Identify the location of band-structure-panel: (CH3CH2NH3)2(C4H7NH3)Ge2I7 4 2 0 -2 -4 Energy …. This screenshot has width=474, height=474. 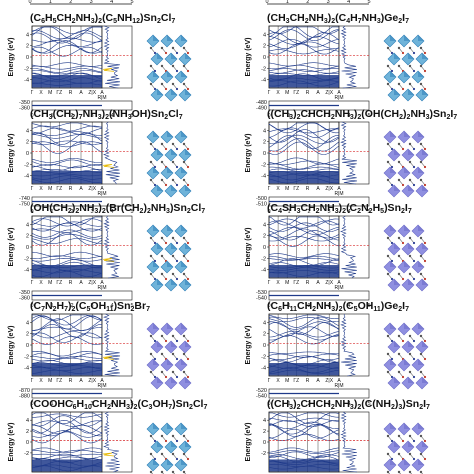
(337, 65).